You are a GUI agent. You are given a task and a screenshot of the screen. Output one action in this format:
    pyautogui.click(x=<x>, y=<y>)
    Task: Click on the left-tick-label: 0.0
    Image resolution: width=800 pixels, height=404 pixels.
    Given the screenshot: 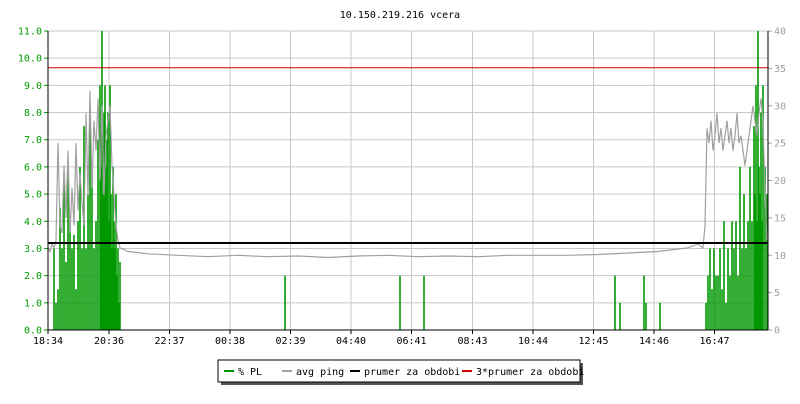 What is the action you would take?
    pyautogui.click(x=33, y=331)
    